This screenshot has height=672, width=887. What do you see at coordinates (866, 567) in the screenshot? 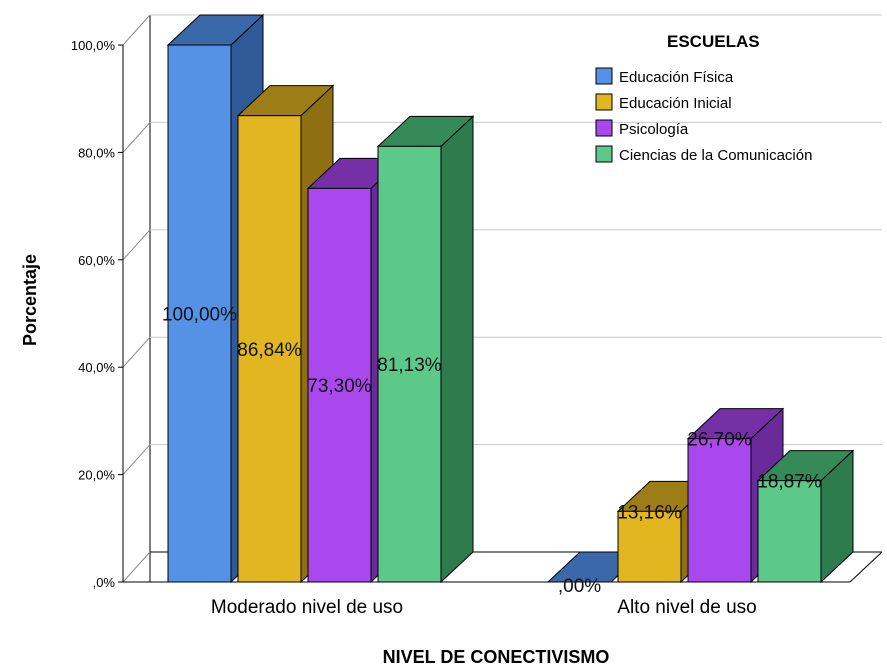
I see `floor-edge-right` at bounding box center [866, 567].